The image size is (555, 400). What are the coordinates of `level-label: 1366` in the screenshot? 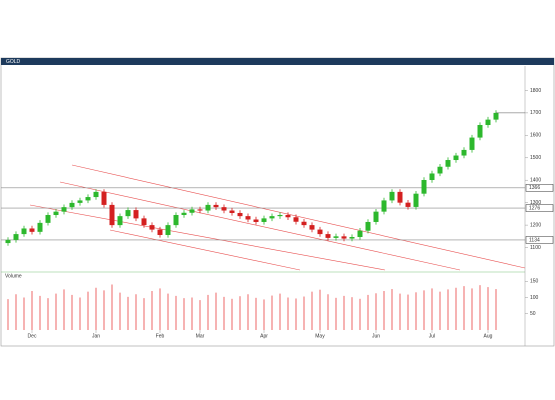 It's located at (534, 188).